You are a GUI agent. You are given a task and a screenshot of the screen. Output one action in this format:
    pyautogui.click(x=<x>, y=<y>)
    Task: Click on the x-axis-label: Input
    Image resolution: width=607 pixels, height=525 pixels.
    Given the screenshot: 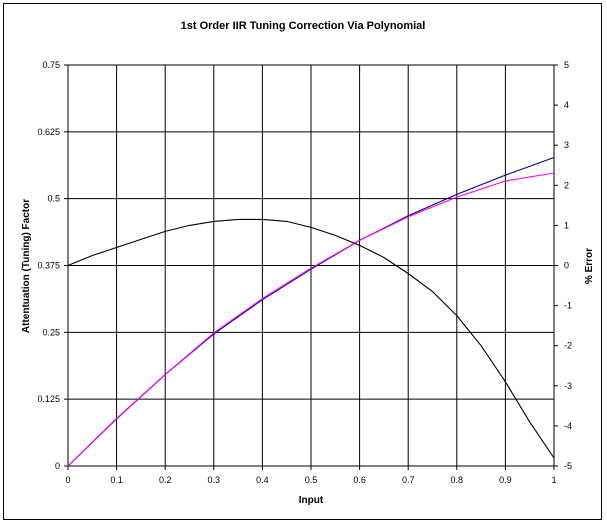 What is the action you would take?
    pyautogui.click(x=311, y=500)
    